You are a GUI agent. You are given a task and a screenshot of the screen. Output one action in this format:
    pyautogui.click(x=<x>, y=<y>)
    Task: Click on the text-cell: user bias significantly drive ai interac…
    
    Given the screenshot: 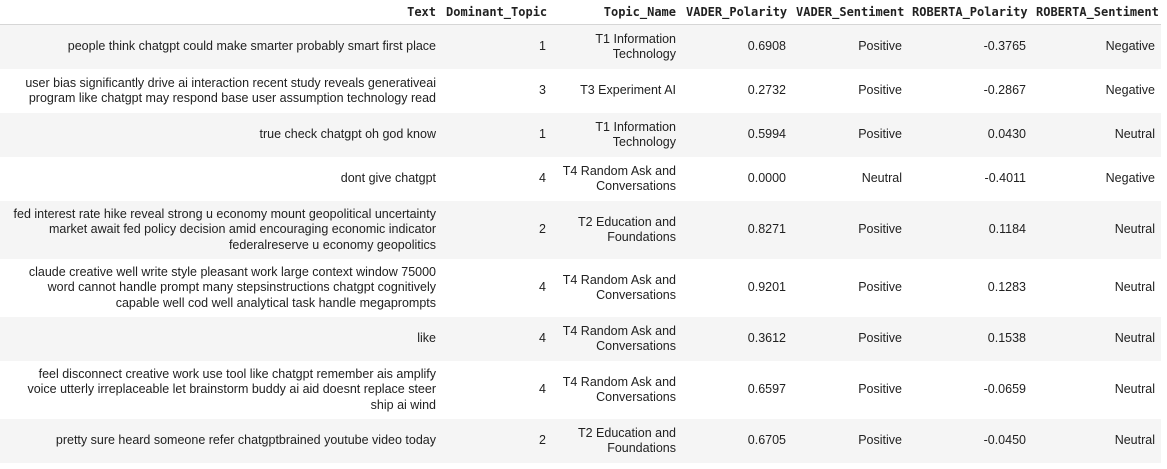 What is the action you would take?
    pyautogui.click(x=221, y=91)
    